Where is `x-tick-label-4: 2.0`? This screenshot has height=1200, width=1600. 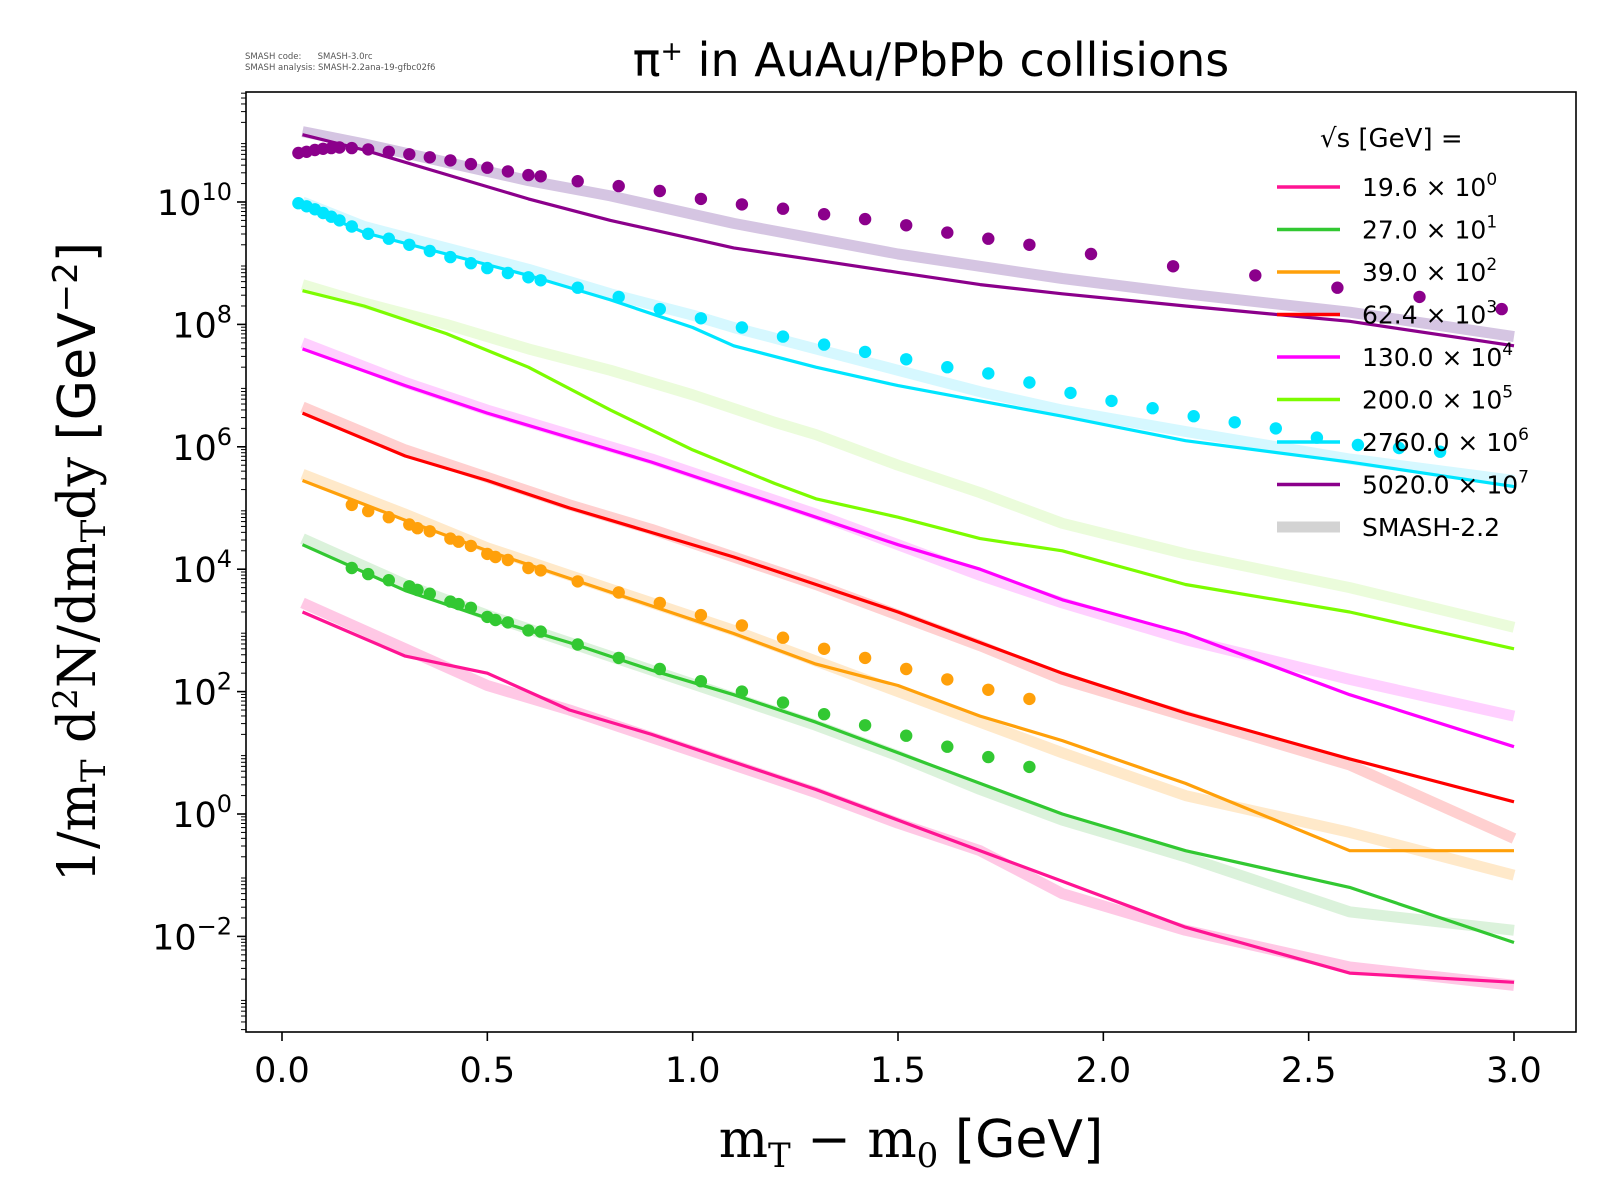 x-tick-label-4: 2.0 is located at coordinates (1103, 1071).